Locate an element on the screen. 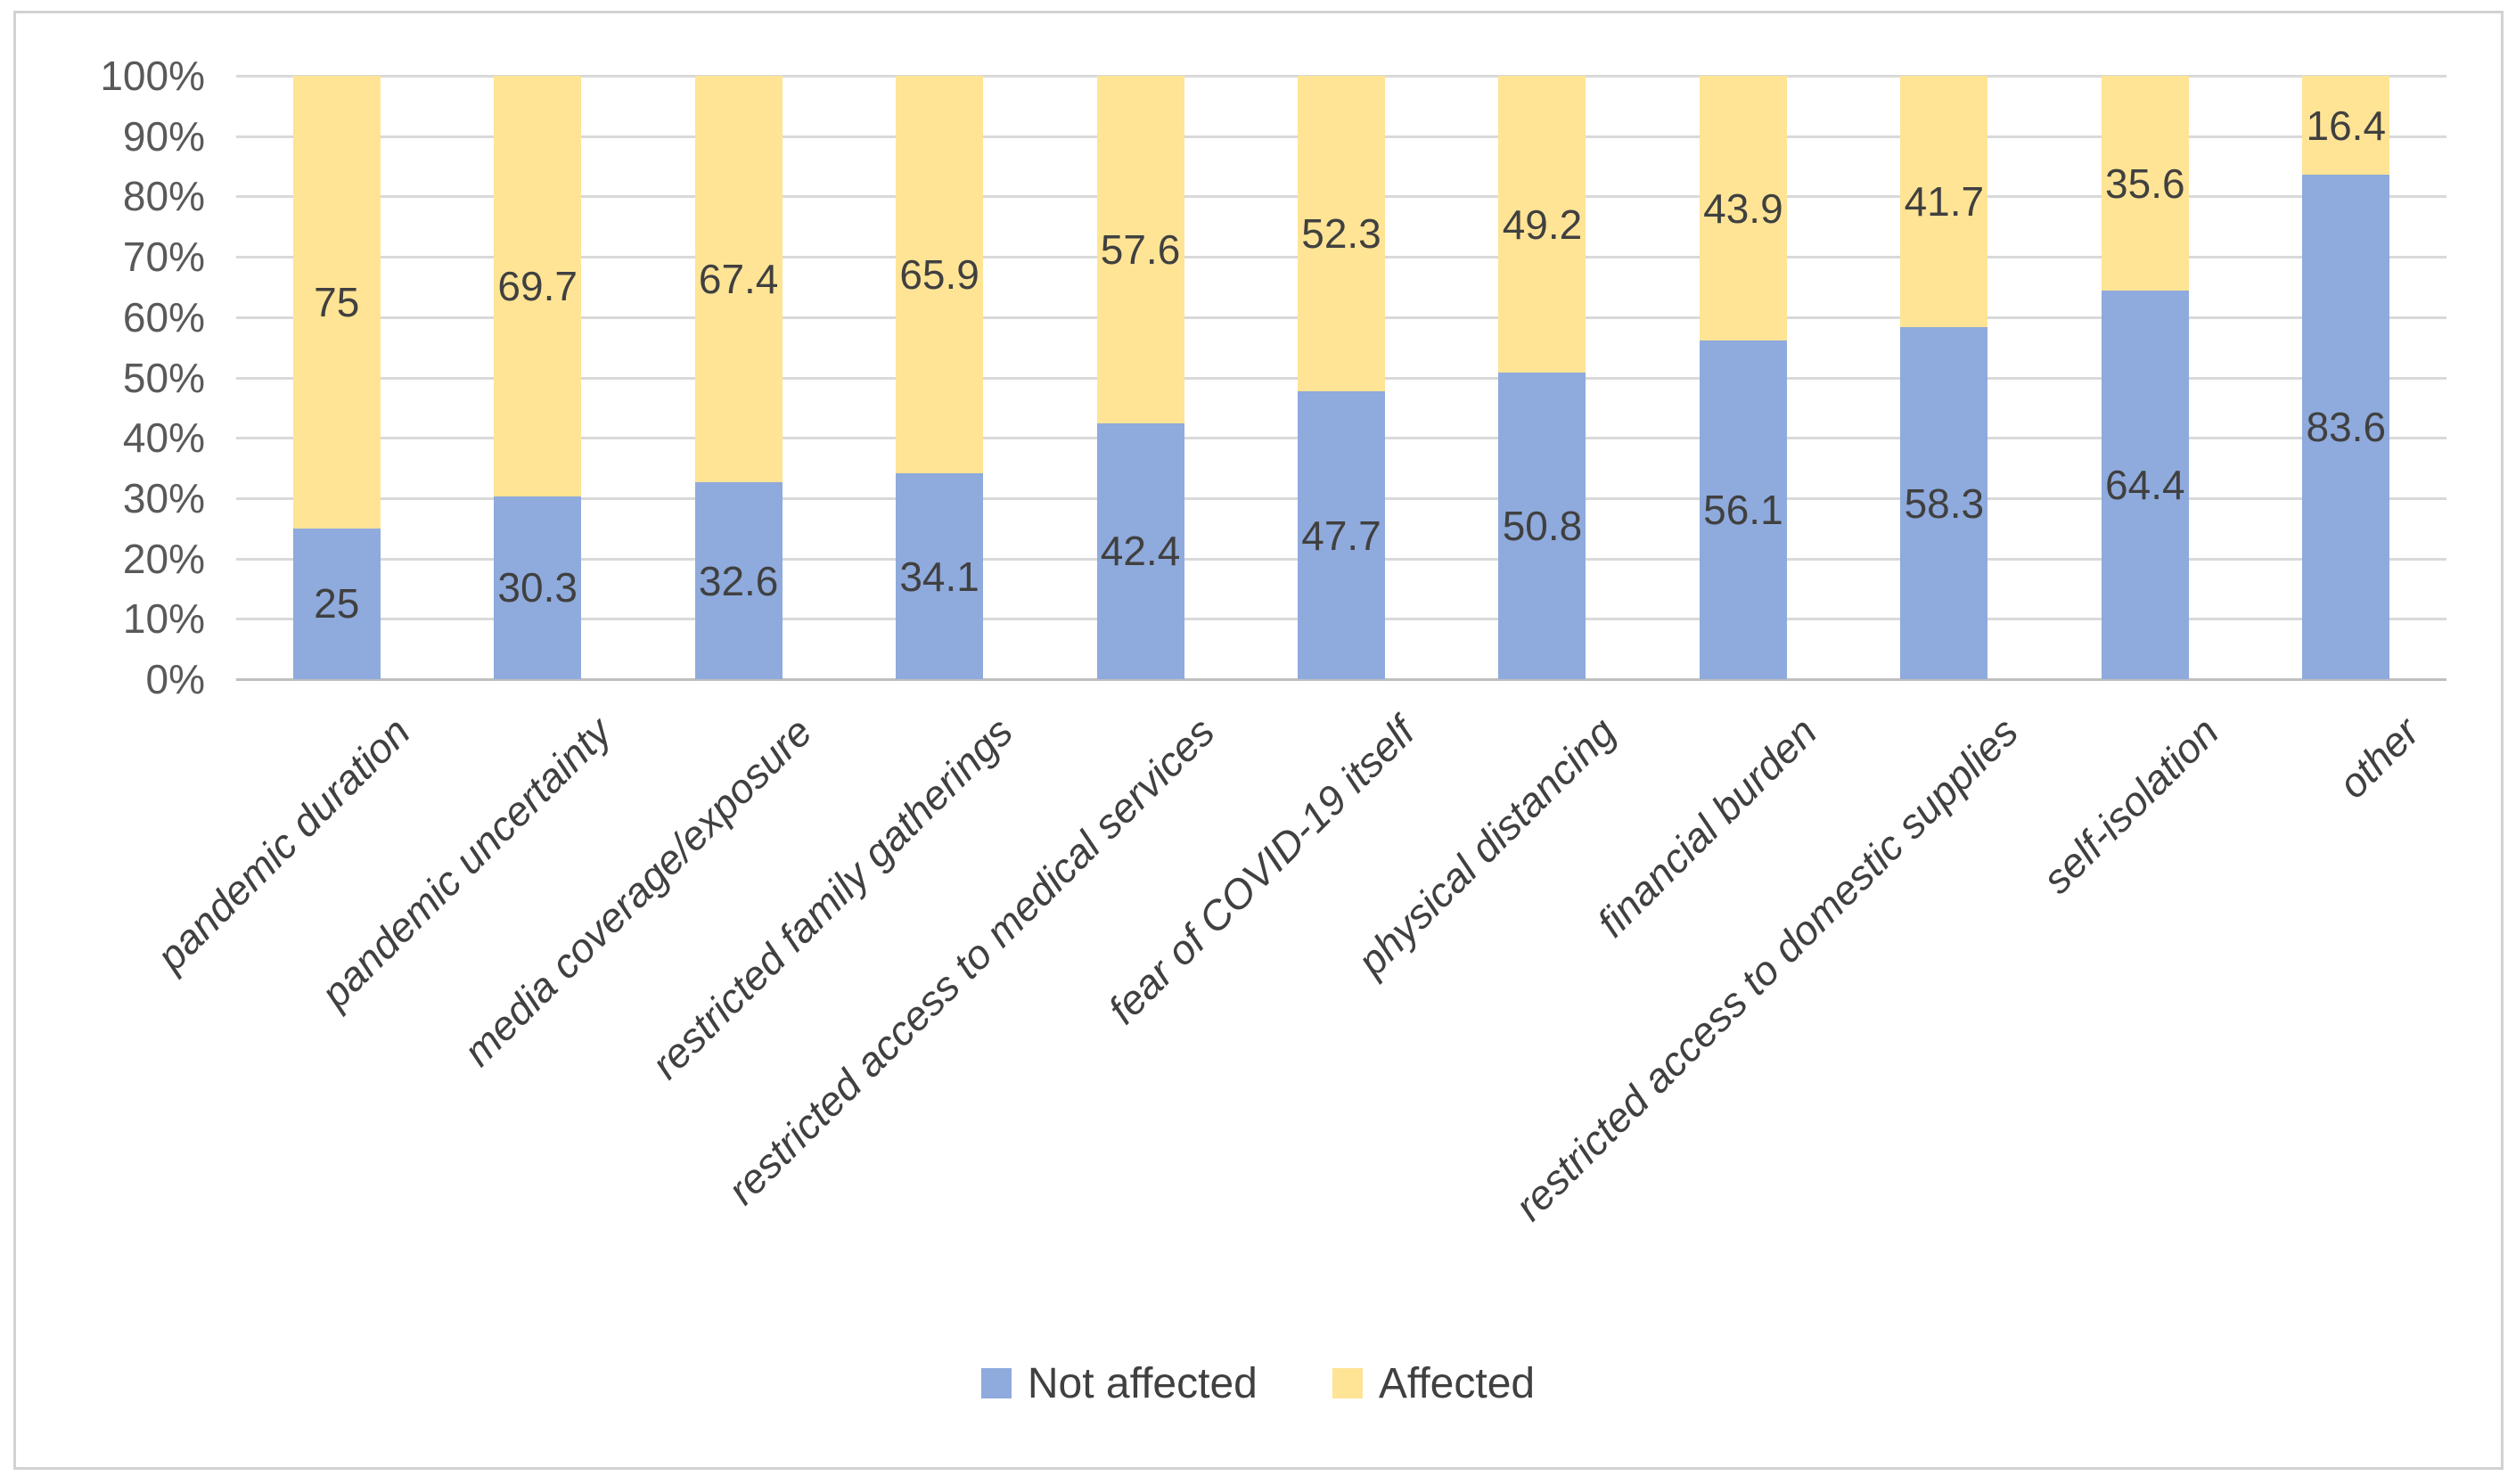  legend-item: Not affected is located at coordinates (1119, 1383).